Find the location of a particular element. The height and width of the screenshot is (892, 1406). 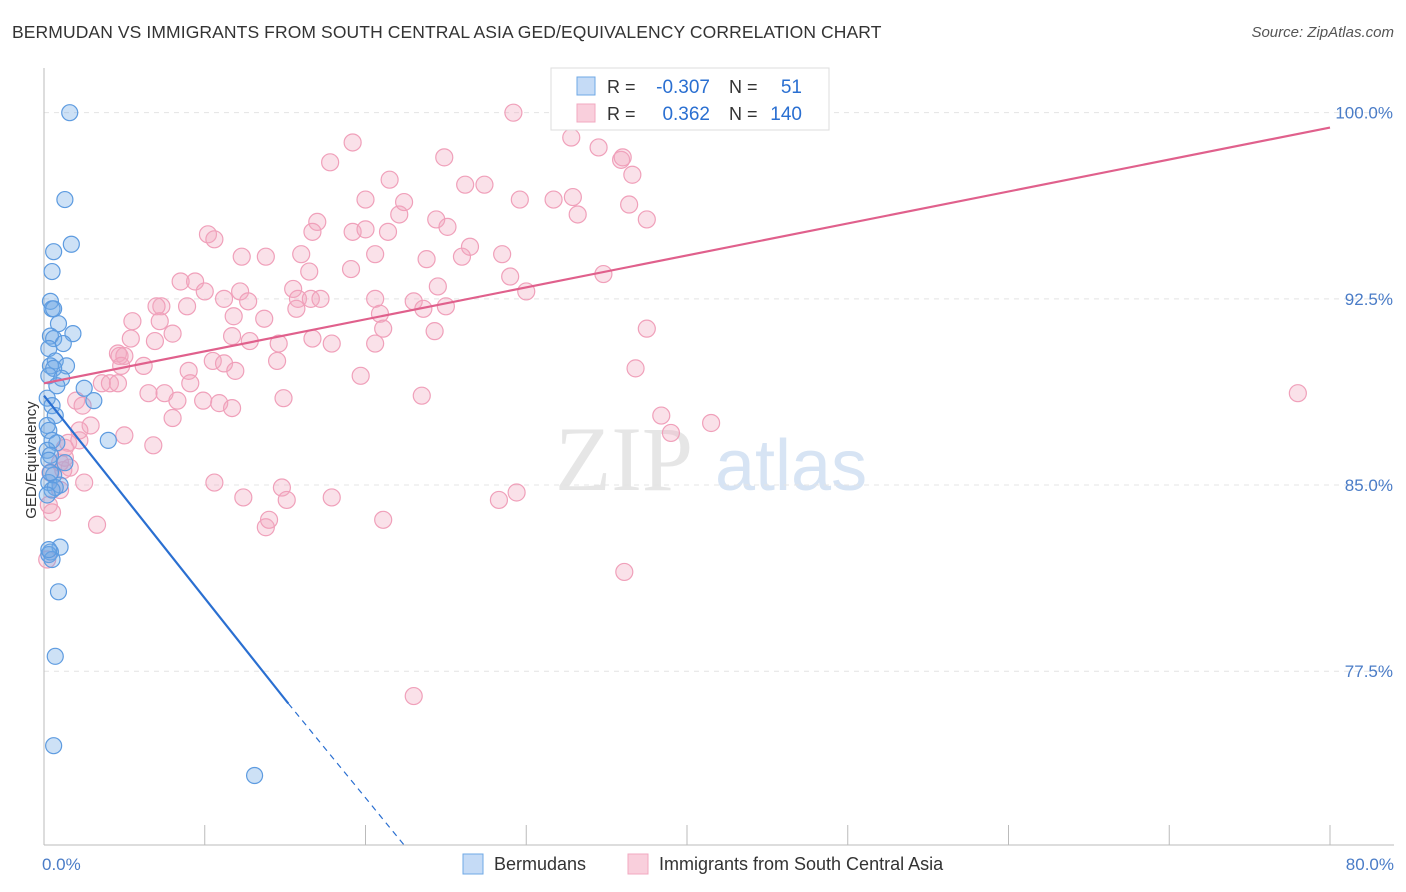

x-ticks is located at coordinates (687, 835).